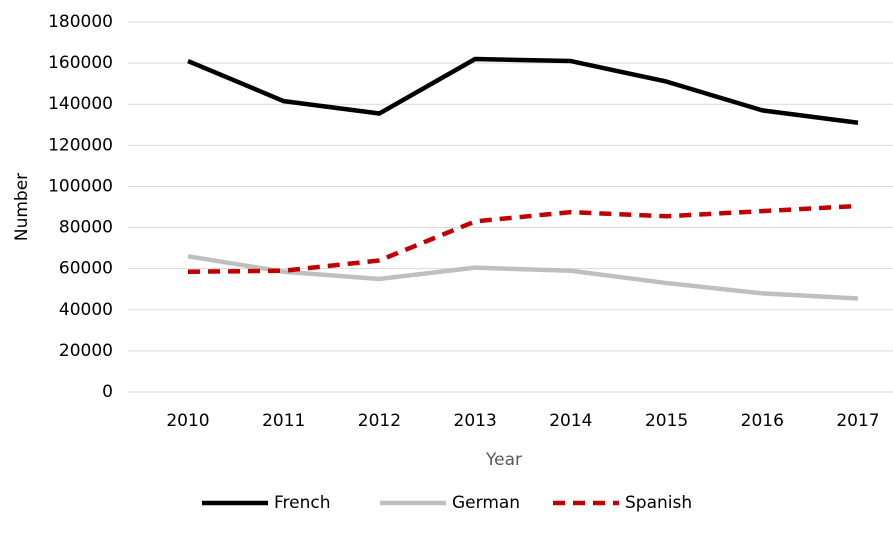 The height and width of the screenshot is (544, 893). What do you see at coordinates (486, 503) in the screenshot?
I see `legend-label: German` at bounding box center [486, 503].